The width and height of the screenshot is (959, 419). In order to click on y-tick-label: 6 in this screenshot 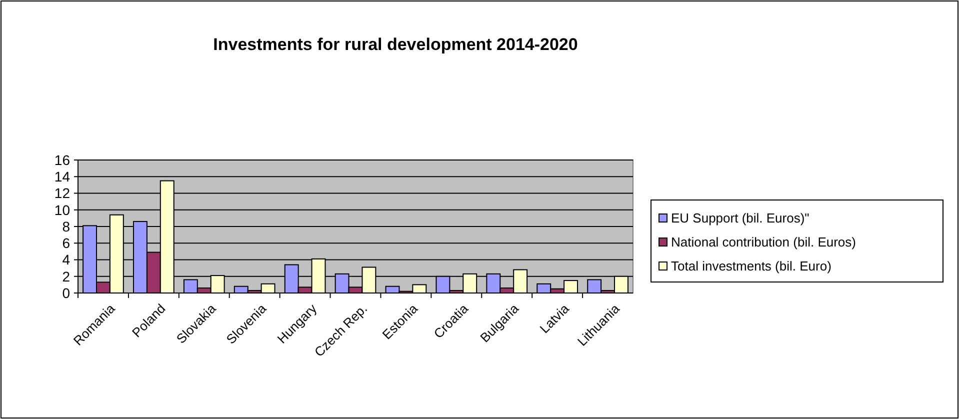, I will do `click(66, 243)`.